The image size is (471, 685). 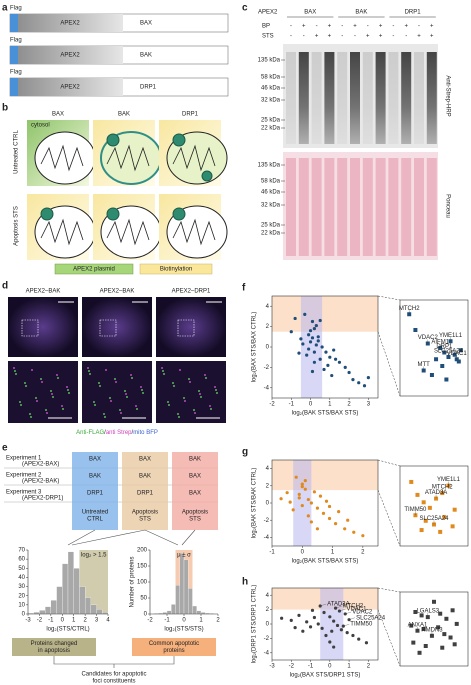 I want to click on inset-label: VDAC1, so click(x=457, y=354).